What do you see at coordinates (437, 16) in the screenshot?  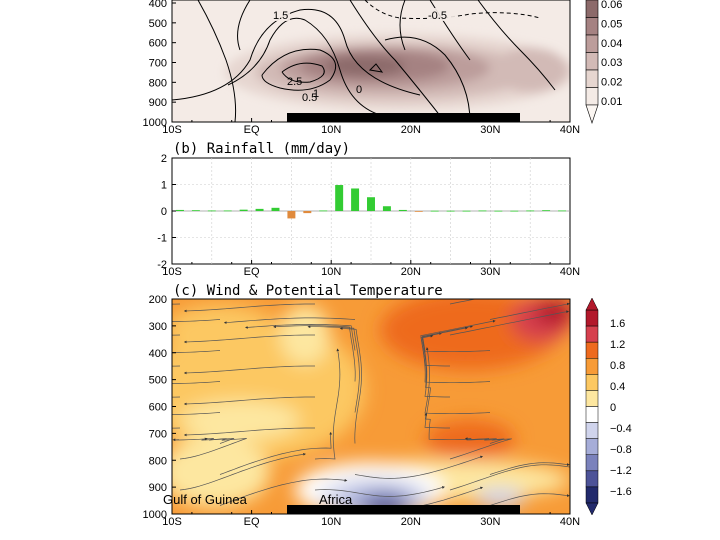 I see `contour-label: -0.5` at bounding box center [437, 16].